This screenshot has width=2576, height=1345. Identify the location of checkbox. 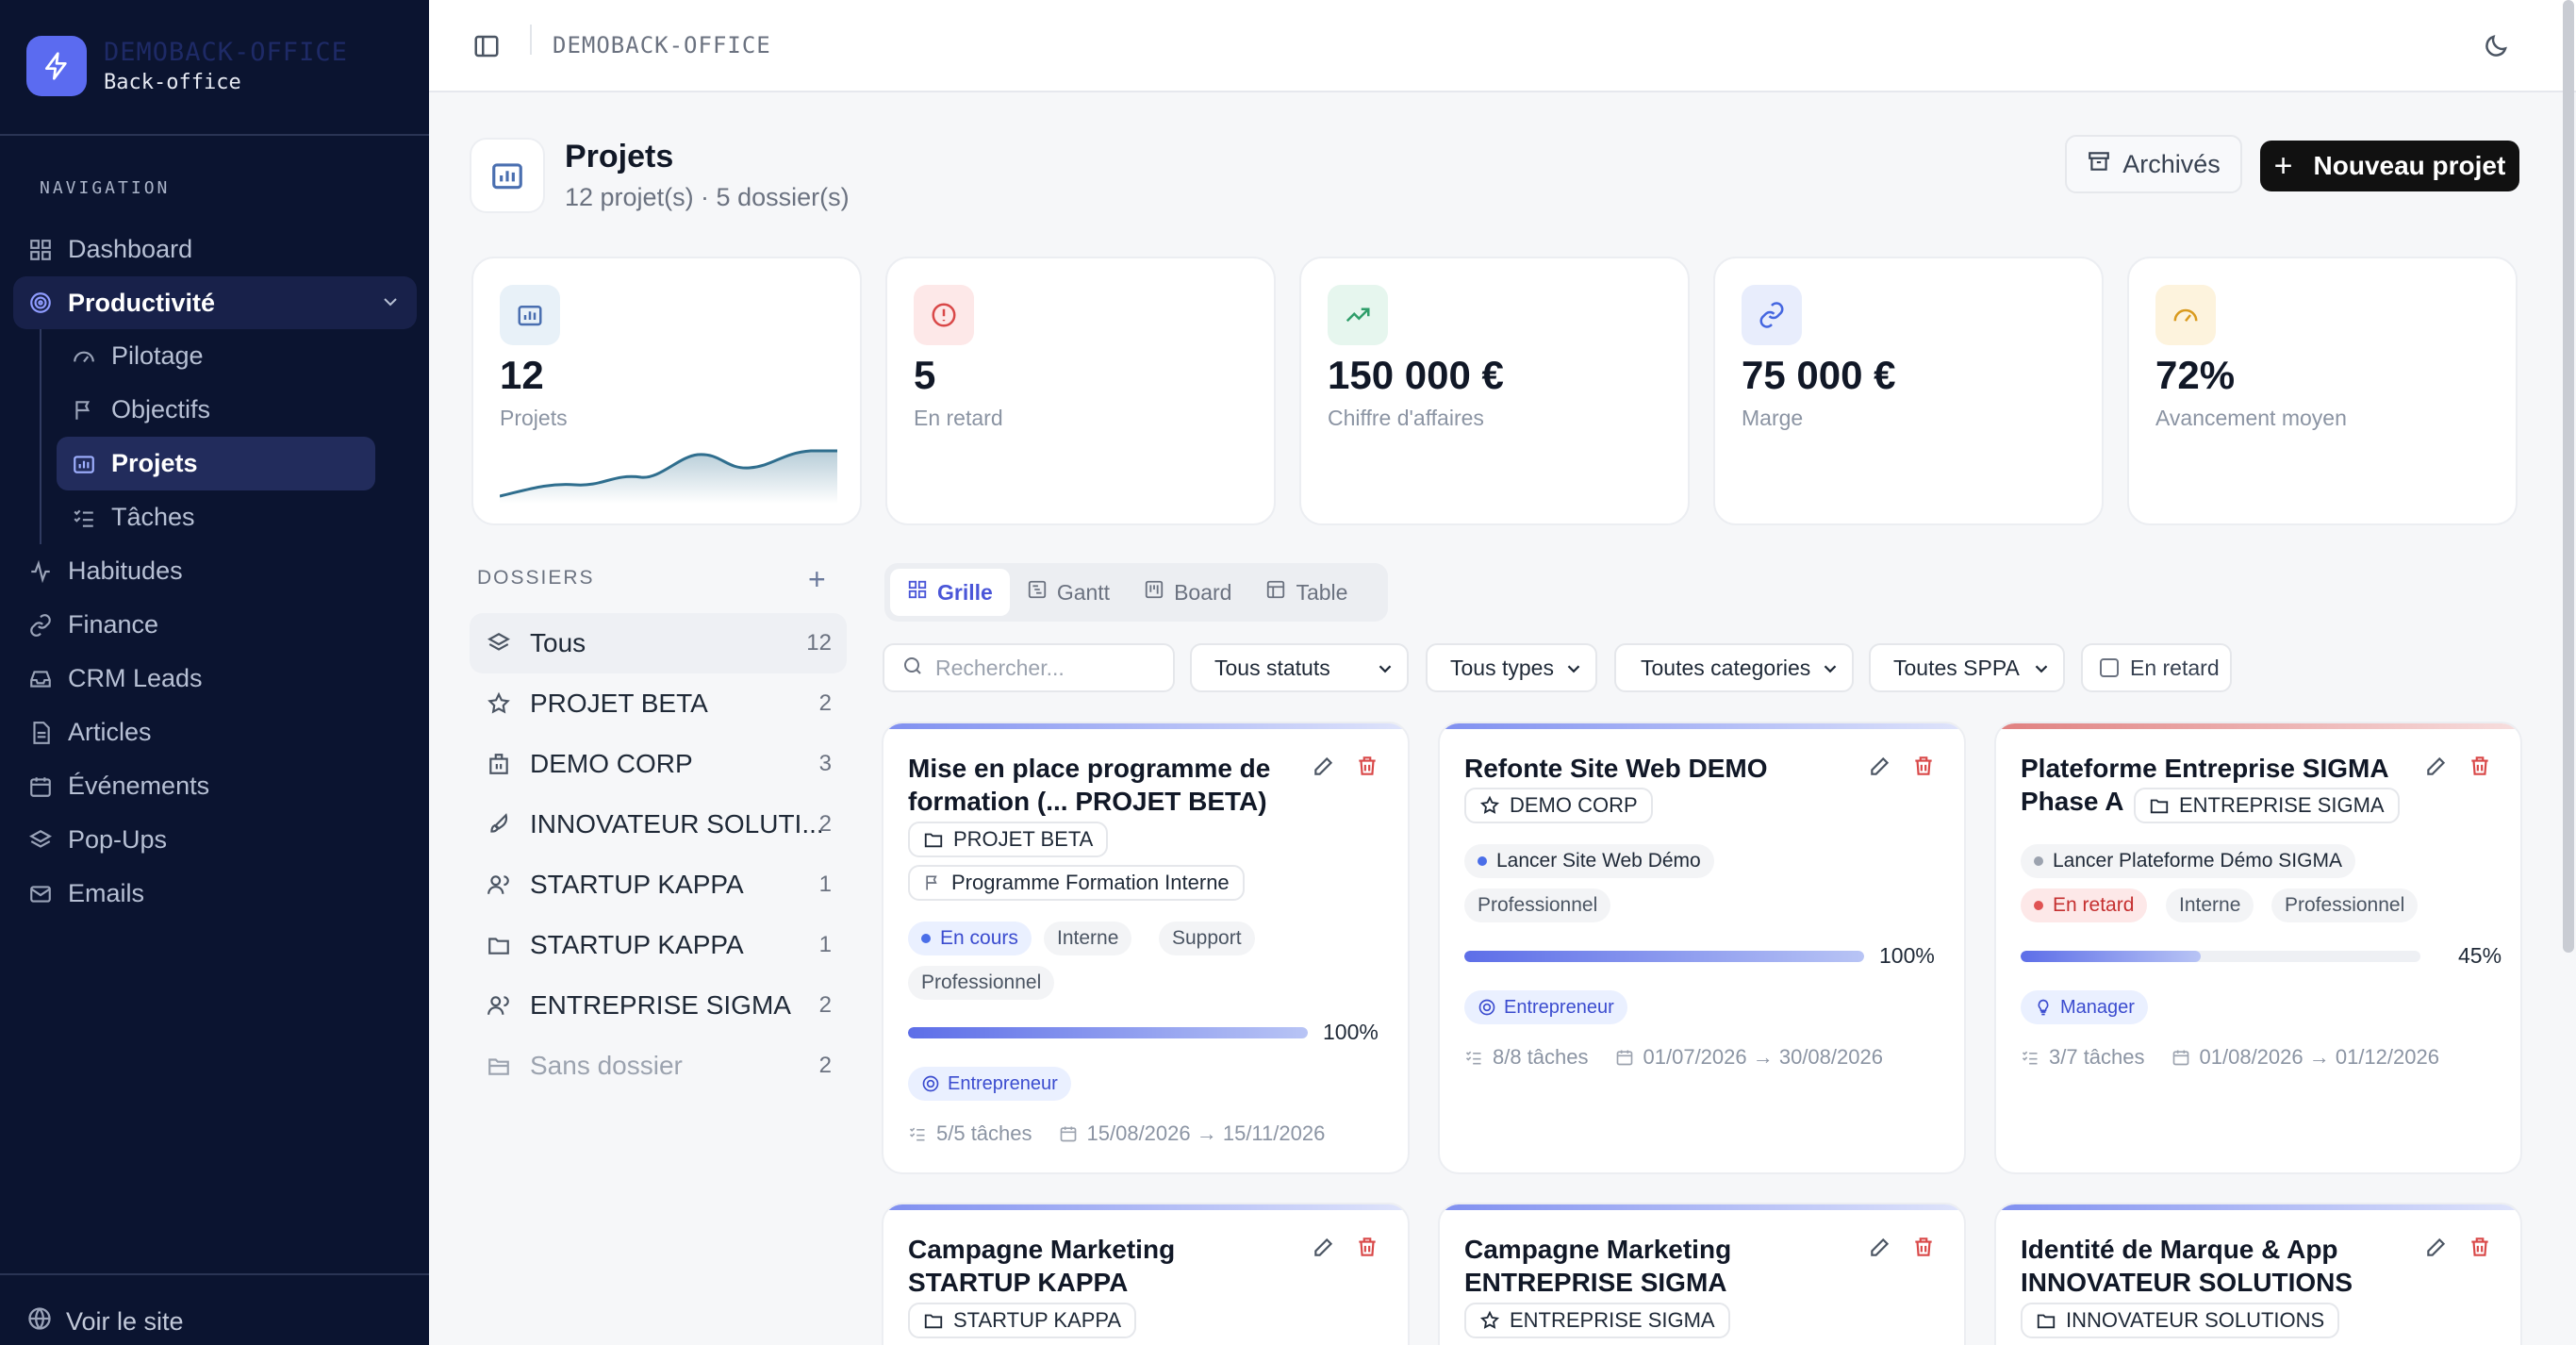
(2109, 667).